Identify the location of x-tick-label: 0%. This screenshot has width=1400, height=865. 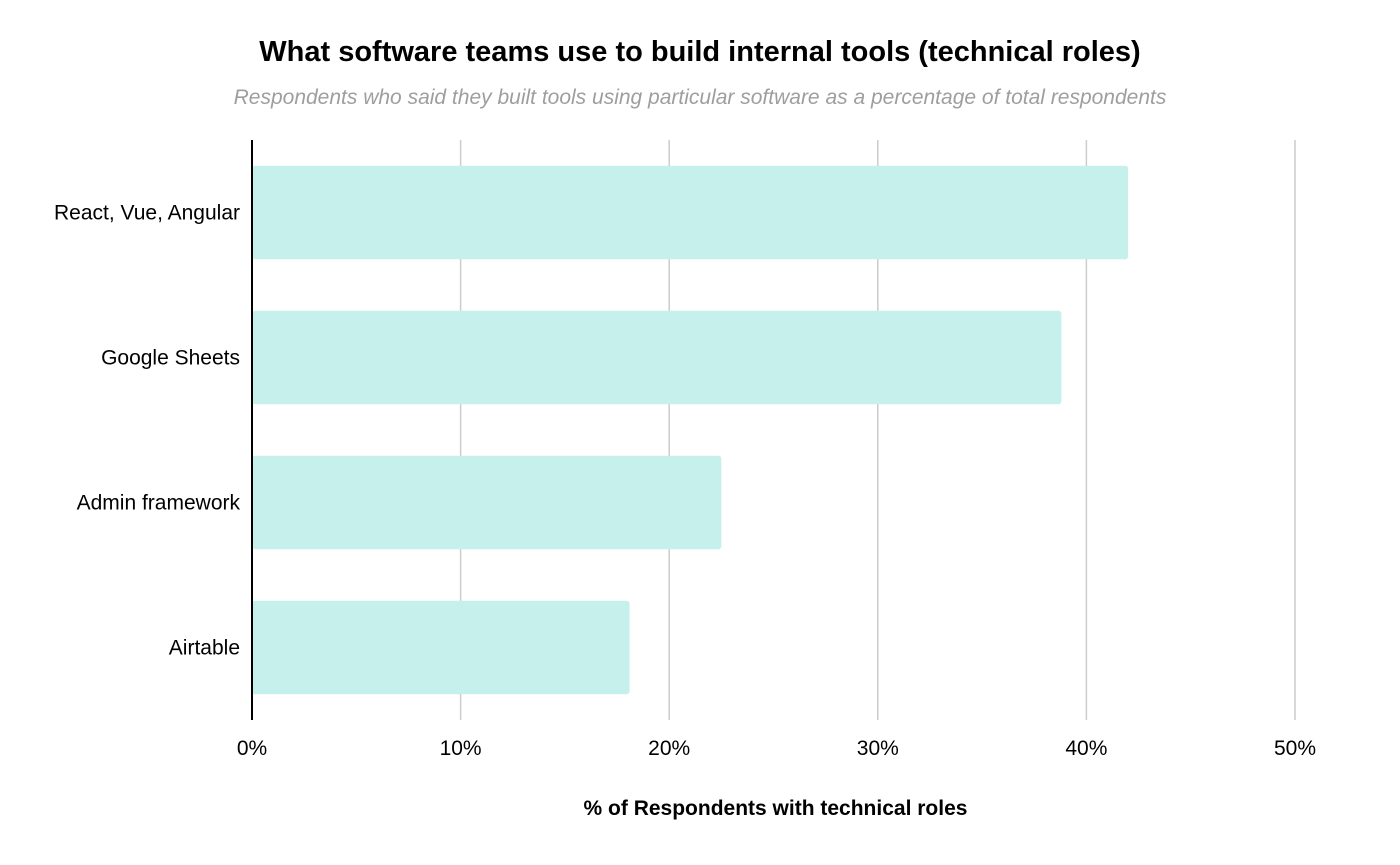
(252, 748).